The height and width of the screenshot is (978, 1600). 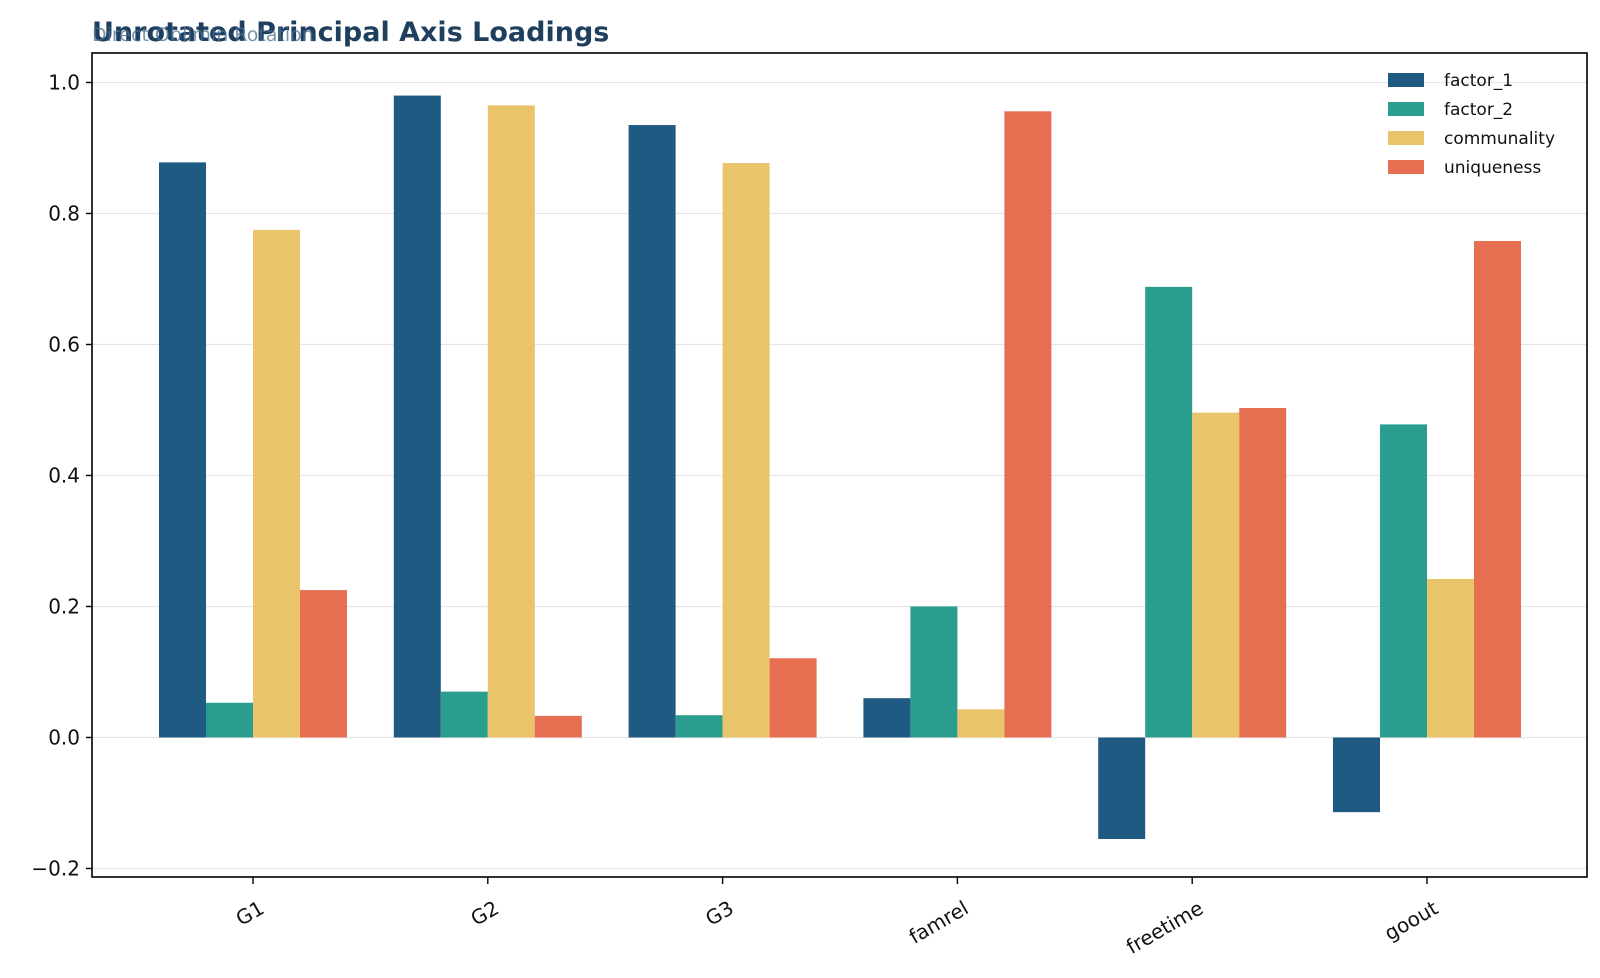 What do you see at coordinates (276, 483) in the screenshot?
I see `bar-communality-G1` at bounding box center [276, 483].